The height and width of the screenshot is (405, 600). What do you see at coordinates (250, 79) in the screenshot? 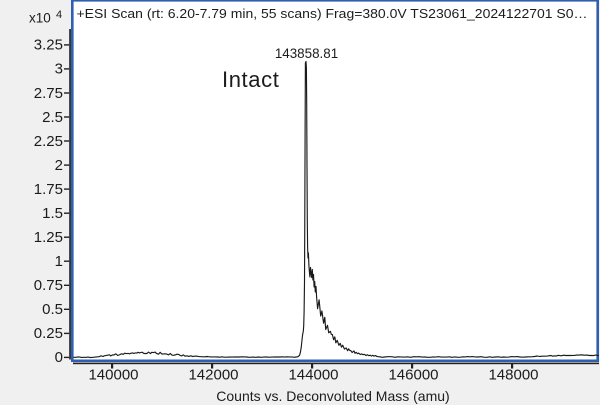
I see `svg-text: Intact` at bounding box center [250, 79].